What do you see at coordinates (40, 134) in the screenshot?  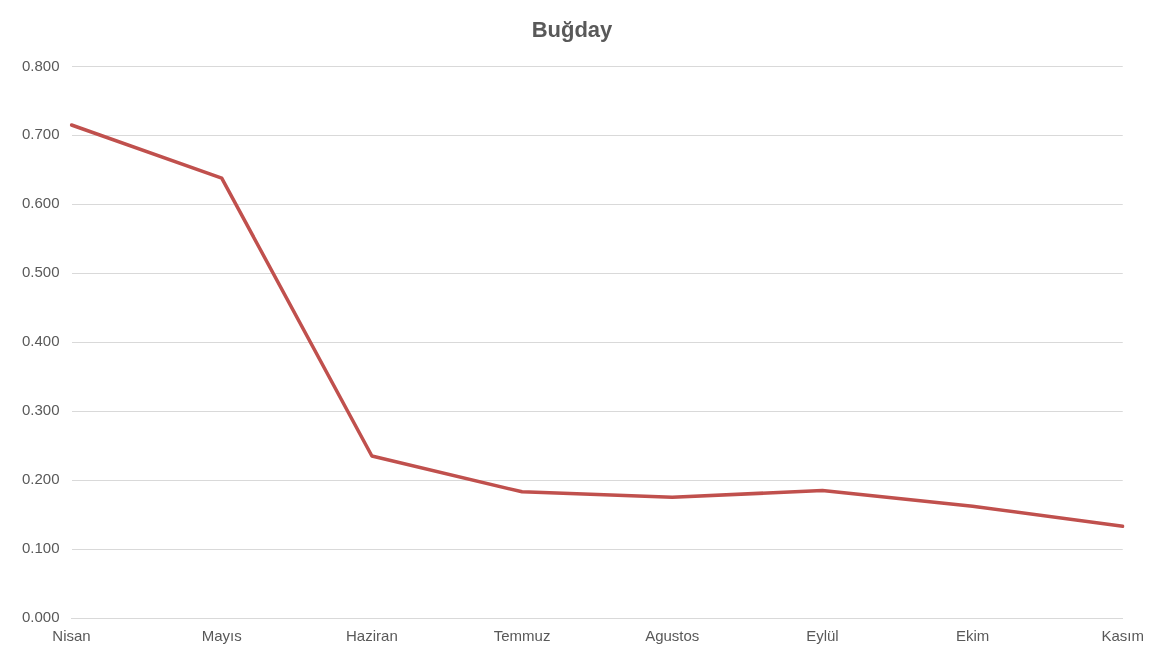 I see `y-tick-label: 0.700` at bounding box center [40, 134].